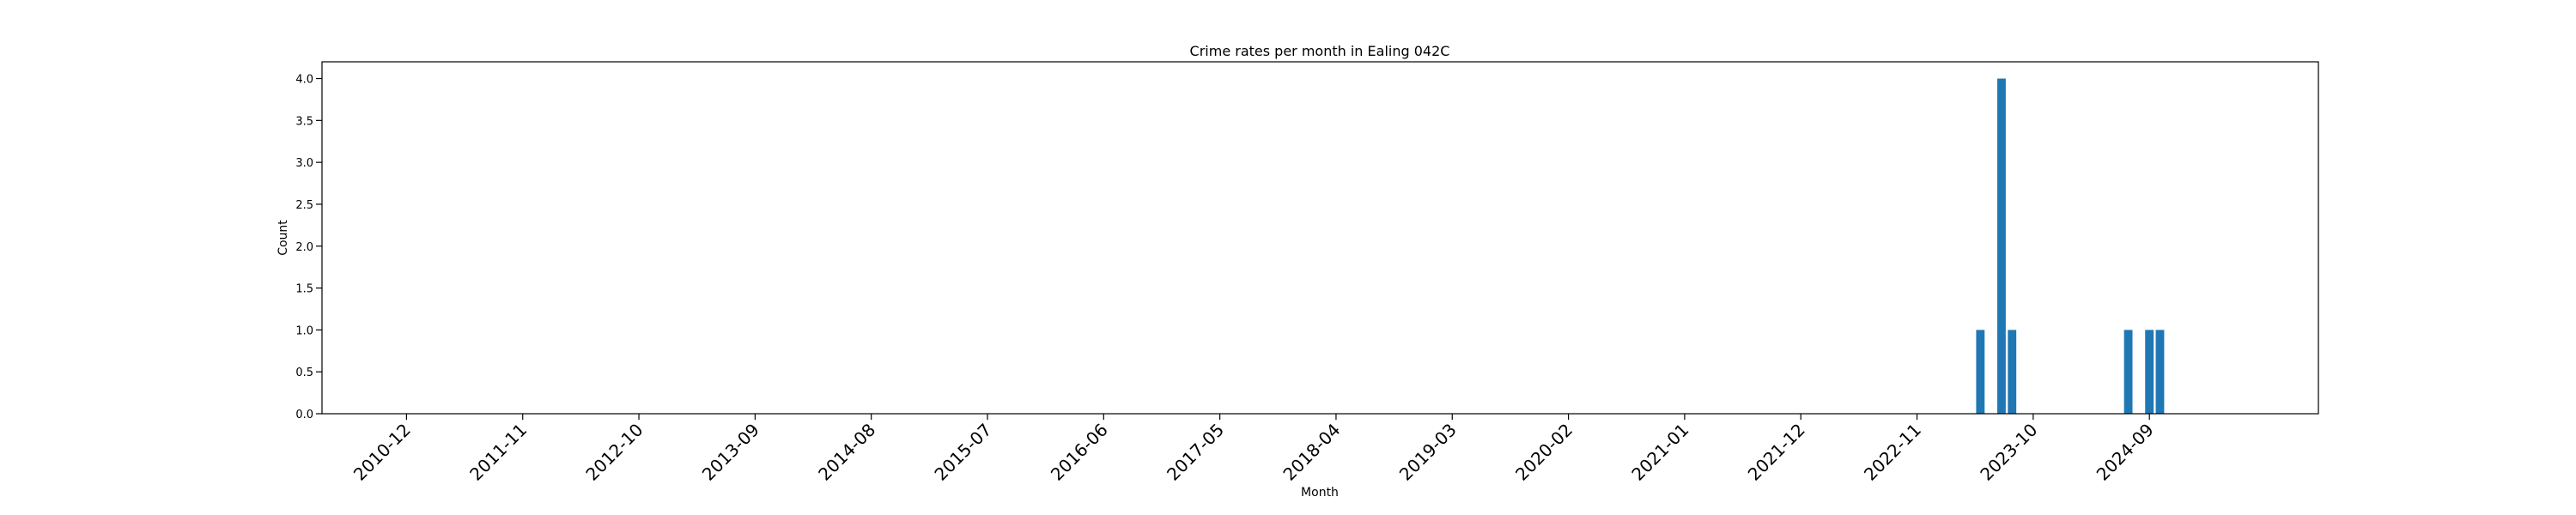  Describe the element at coordinates (1320, 51) in the screenshot. I see `chart-title: Crime rates per month in Ealing 042C` at that location.